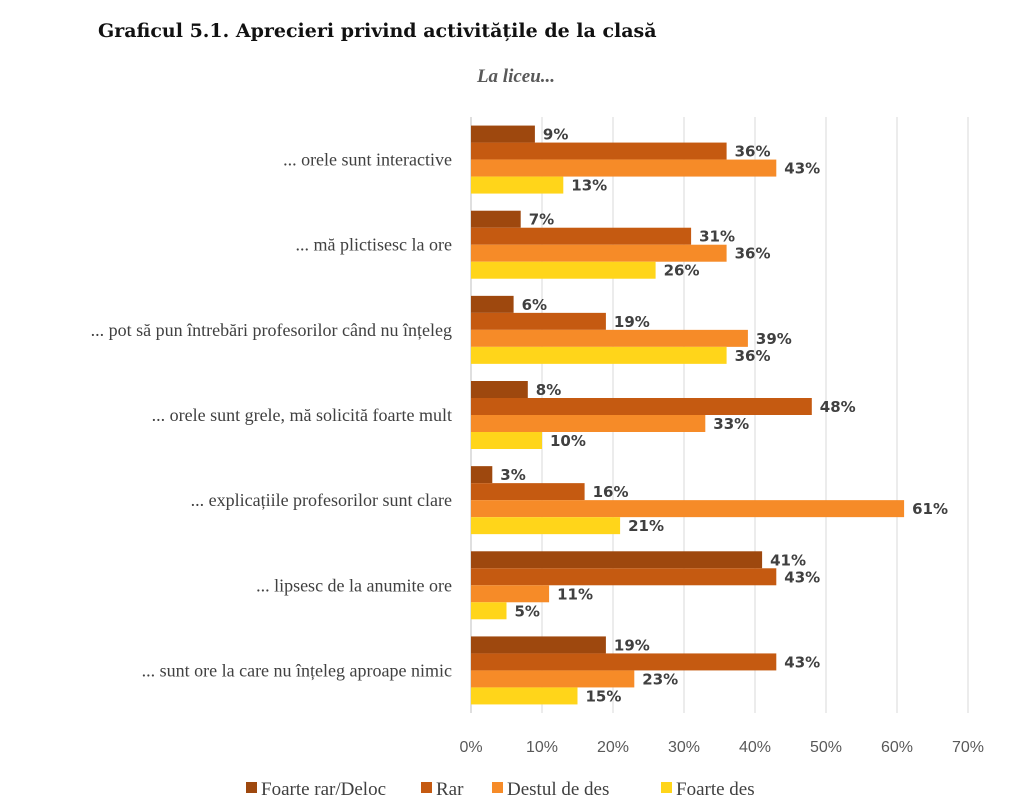  I want to click on legend-label: Foarte des, so click(715, 789).